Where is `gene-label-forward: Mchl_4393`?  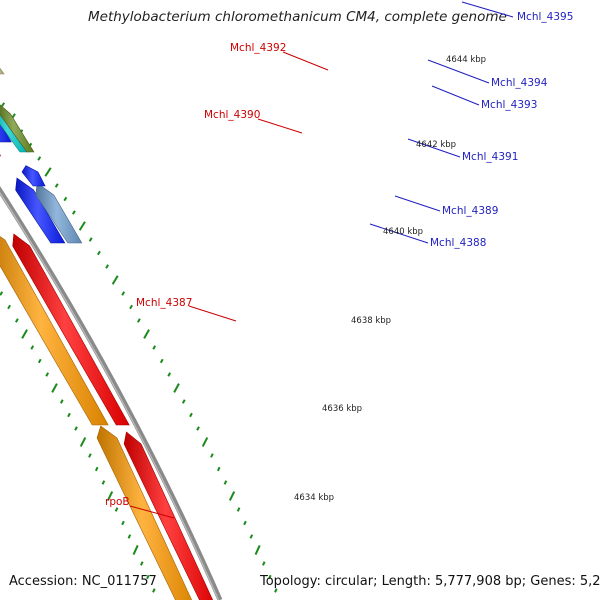 gene-label-forward: Mchl_4393 is located at coordinates (509, 105).